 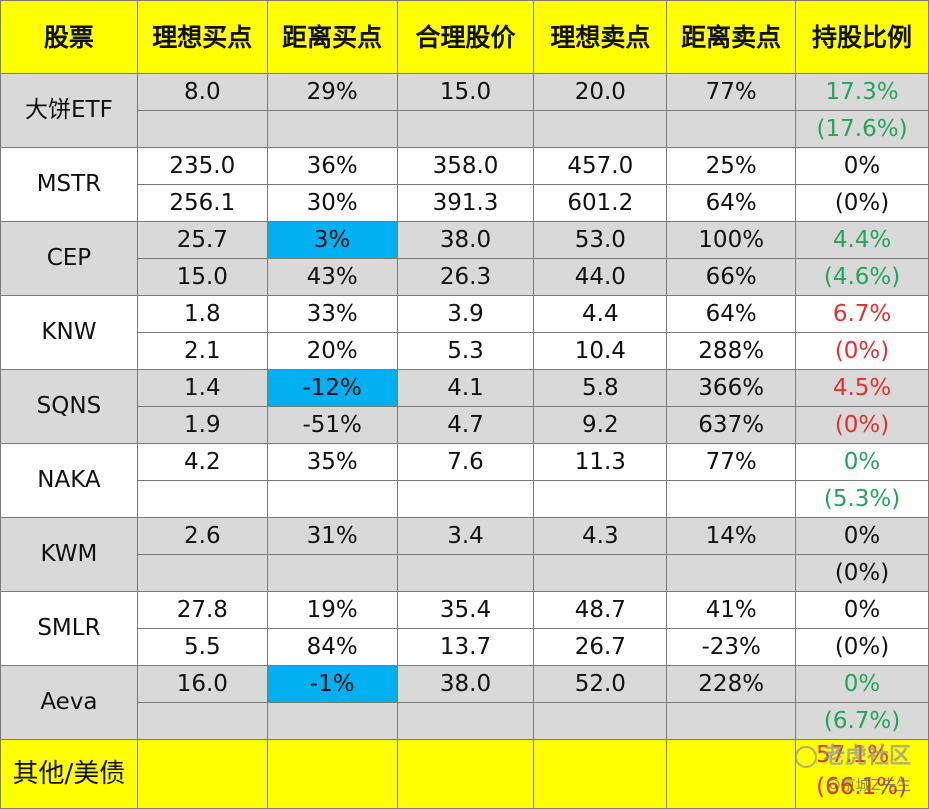 What do you see at coordinates (332, 425) in the screenshot?
I see `buy-distance-cell: -51%` at bounding box center [332, 425].